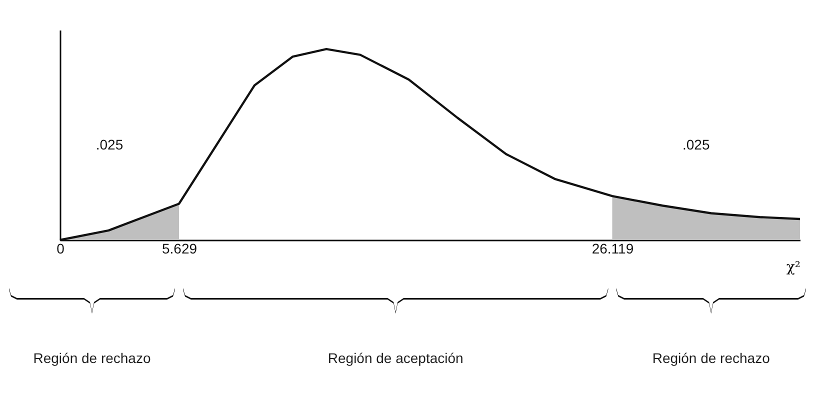  Describe the element at coordinates (60, 248) in the screenshot. I see `x-tick-label: 0` at that location.